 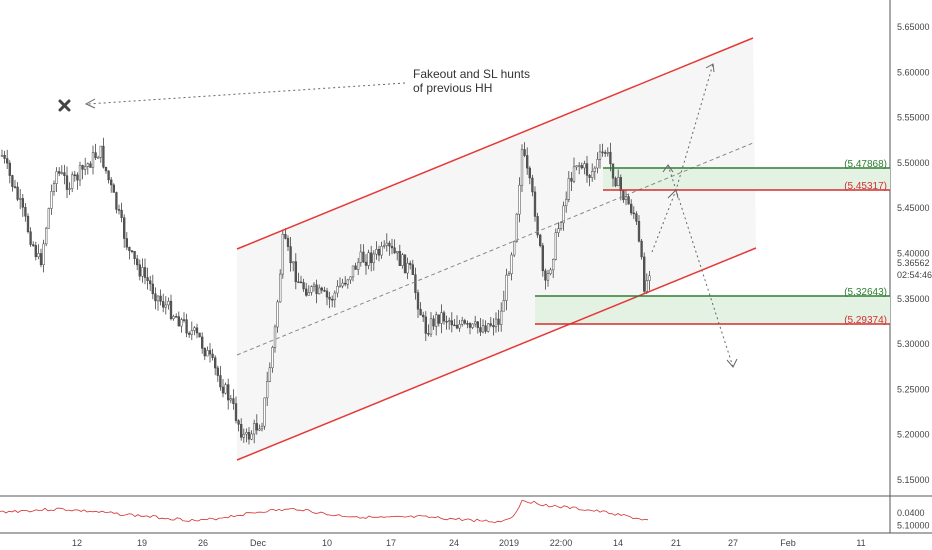 I want to click on last-price-label: 5.36562, so click(x=913, y=263).